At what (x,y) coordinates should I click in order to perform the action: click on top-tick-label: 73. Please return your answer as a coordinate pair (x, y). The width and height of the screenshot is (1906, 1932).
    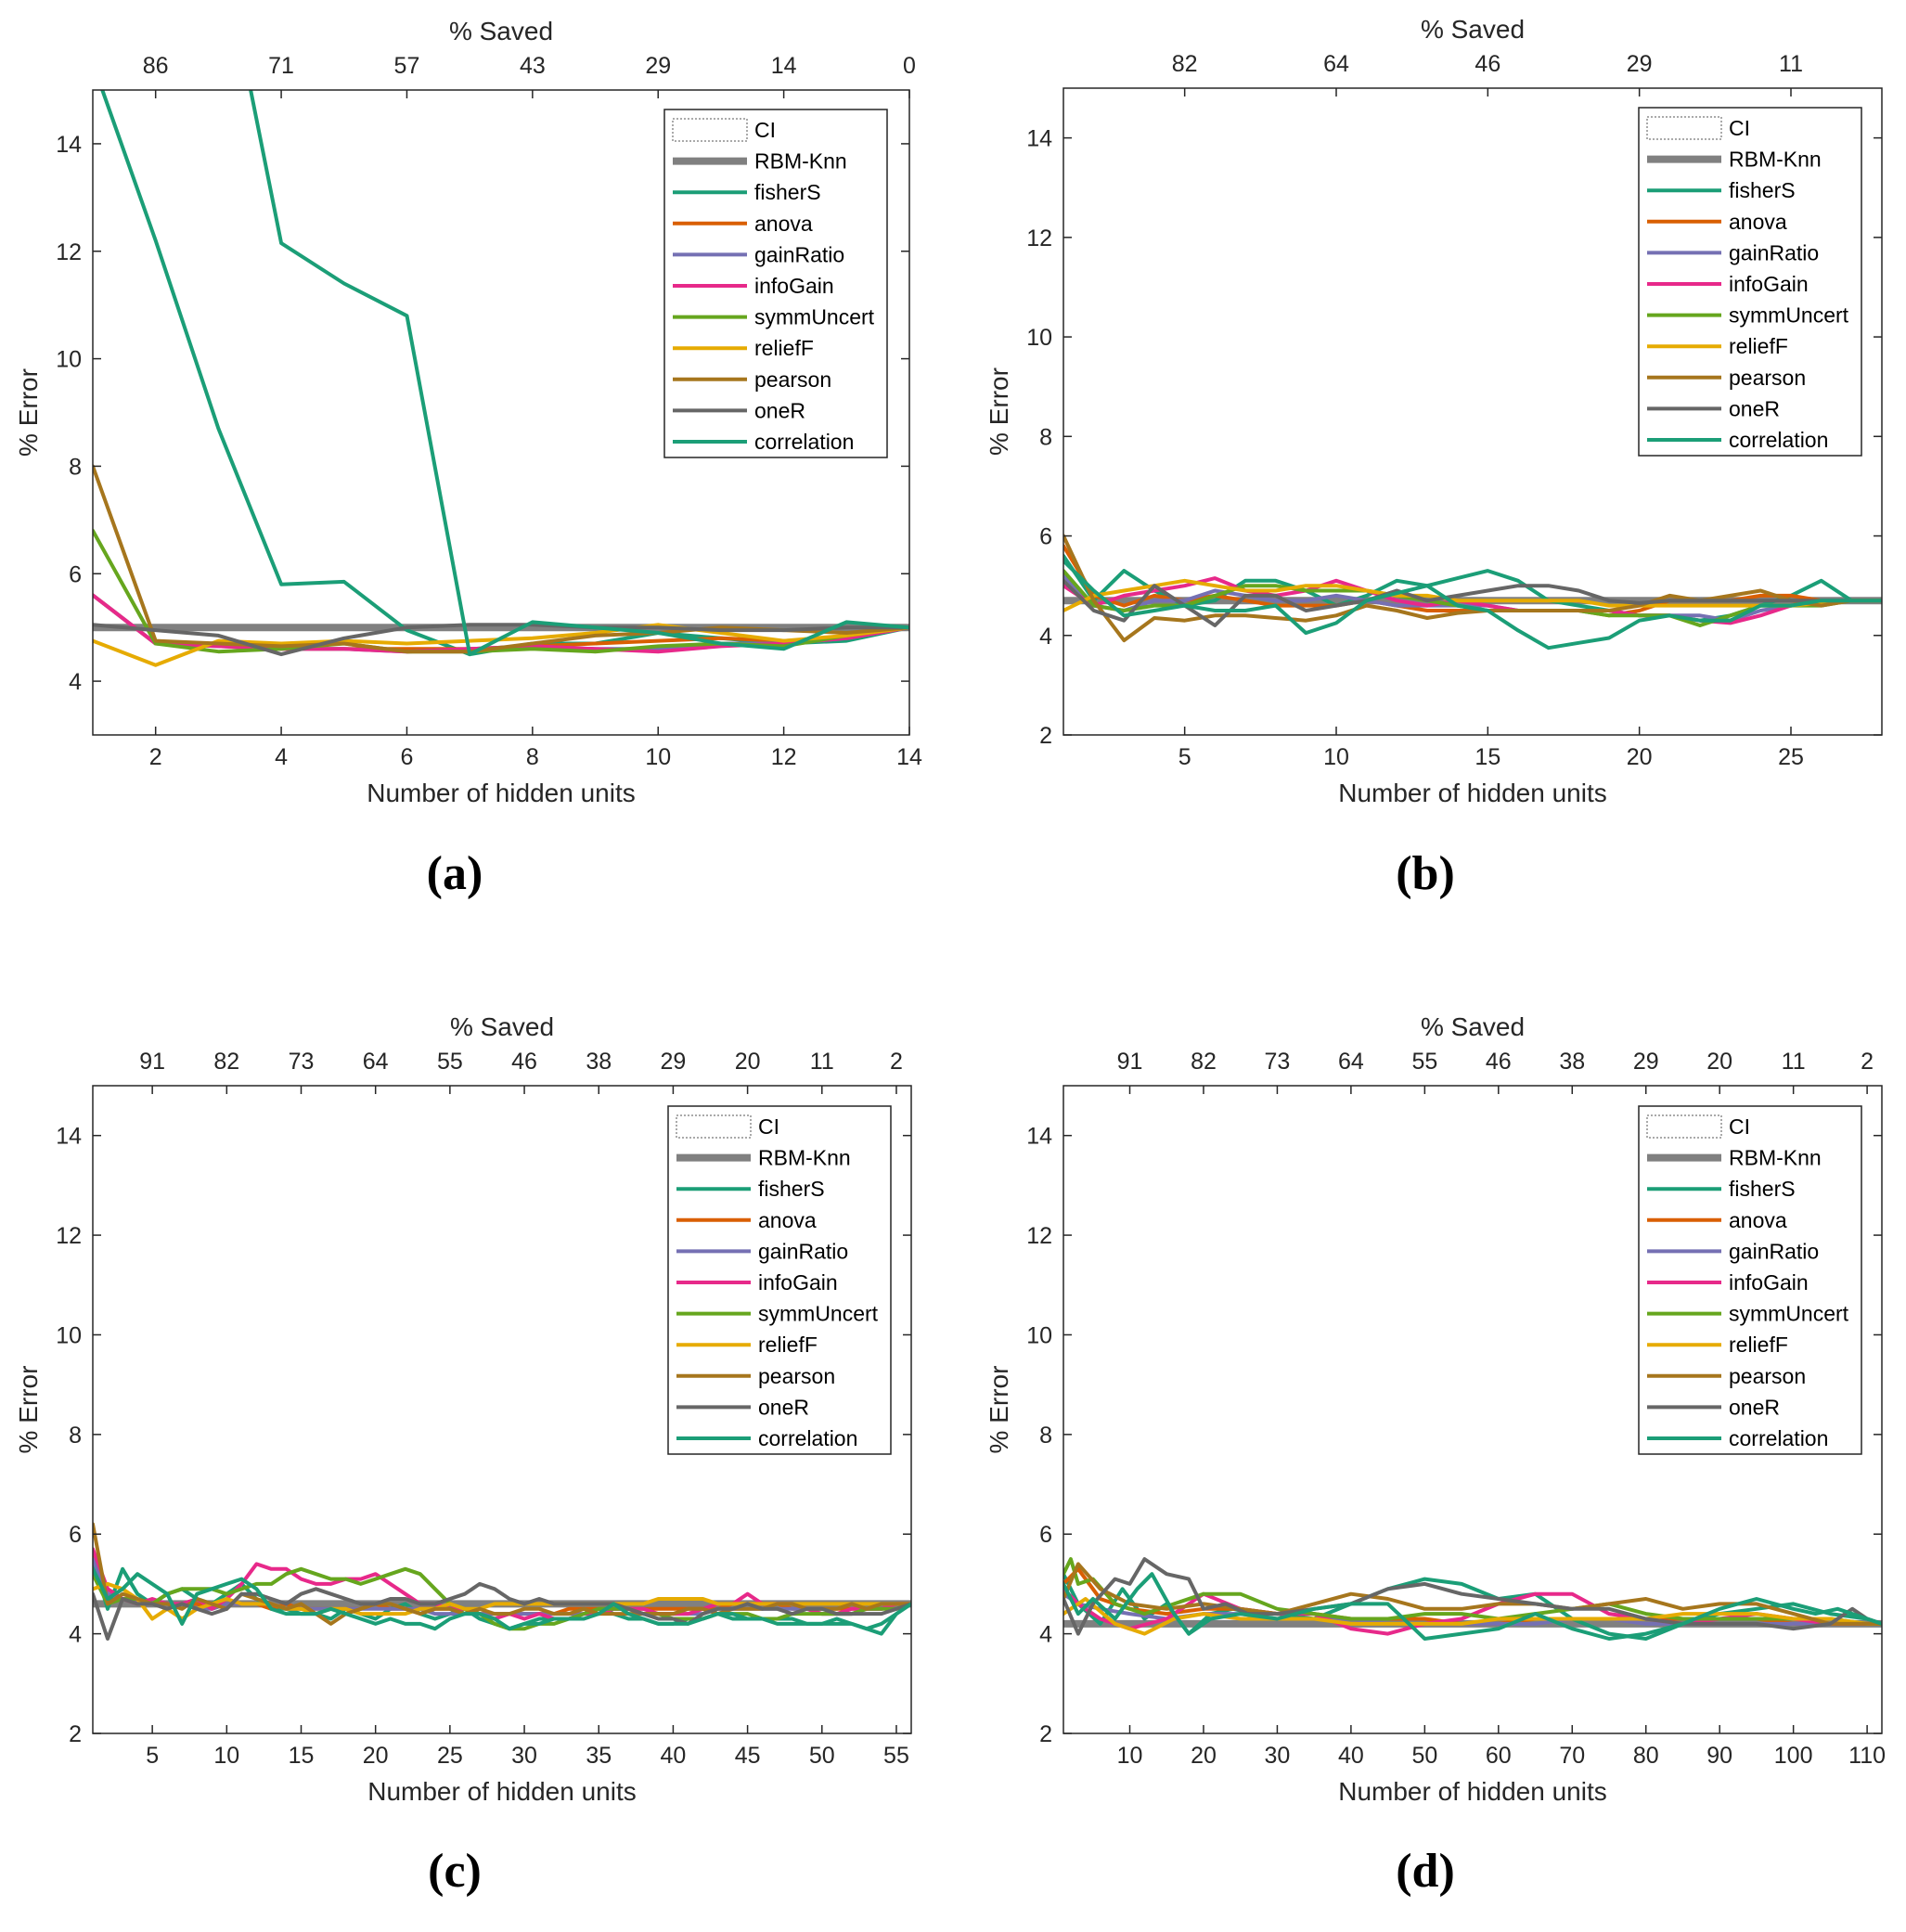
    Looking at the image, I should click on (302, 1062).